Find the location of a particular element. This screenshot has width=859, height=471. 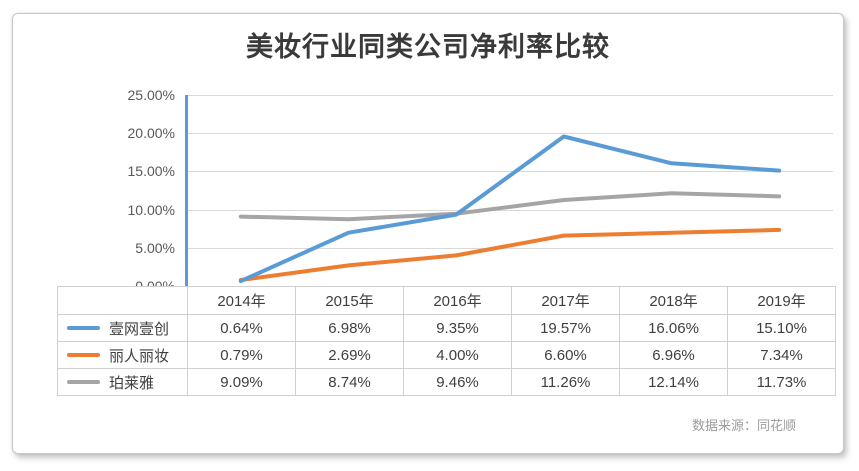

table-value-cell: 4.00% is located at coordinates (457, 355).